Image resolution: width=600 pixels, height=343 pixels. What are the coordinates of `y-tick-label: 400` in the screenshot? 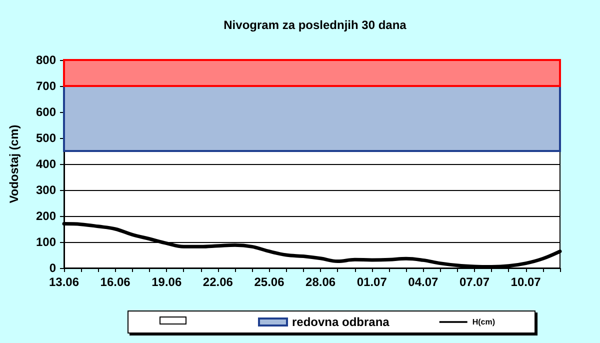 It's located at (46, 164).